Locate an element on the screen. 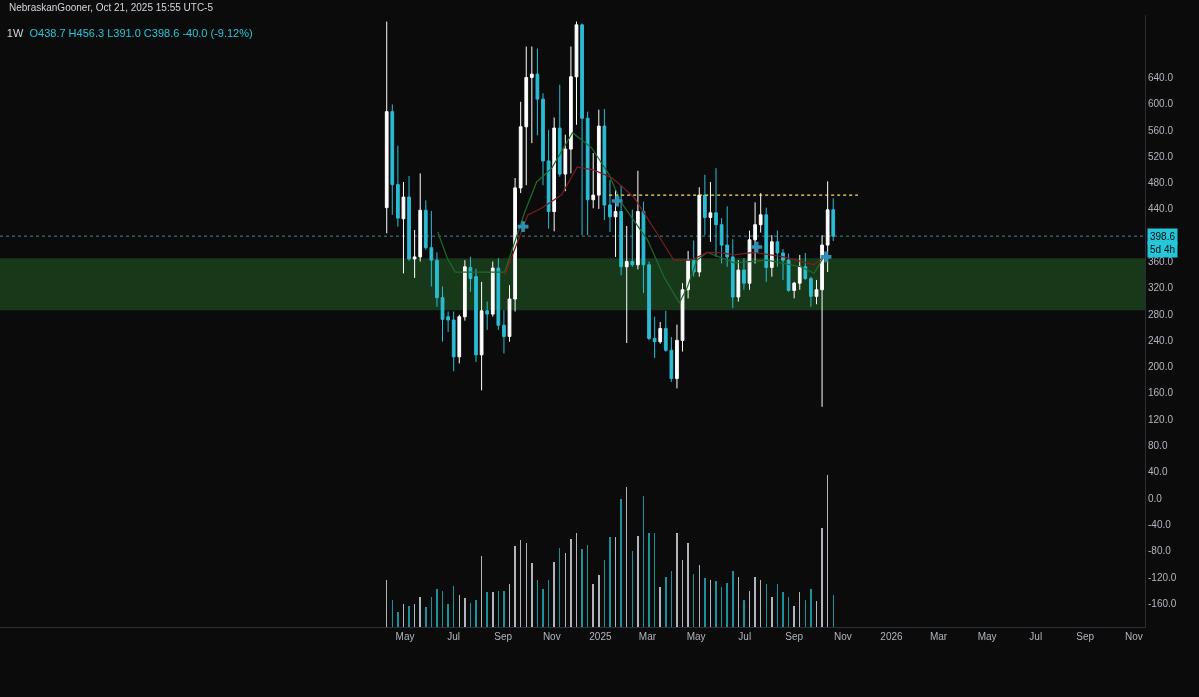 The width and height of the screenshot is (1199, 697). y-tick-label: 360.0 is located at coordinates (1161, 262).